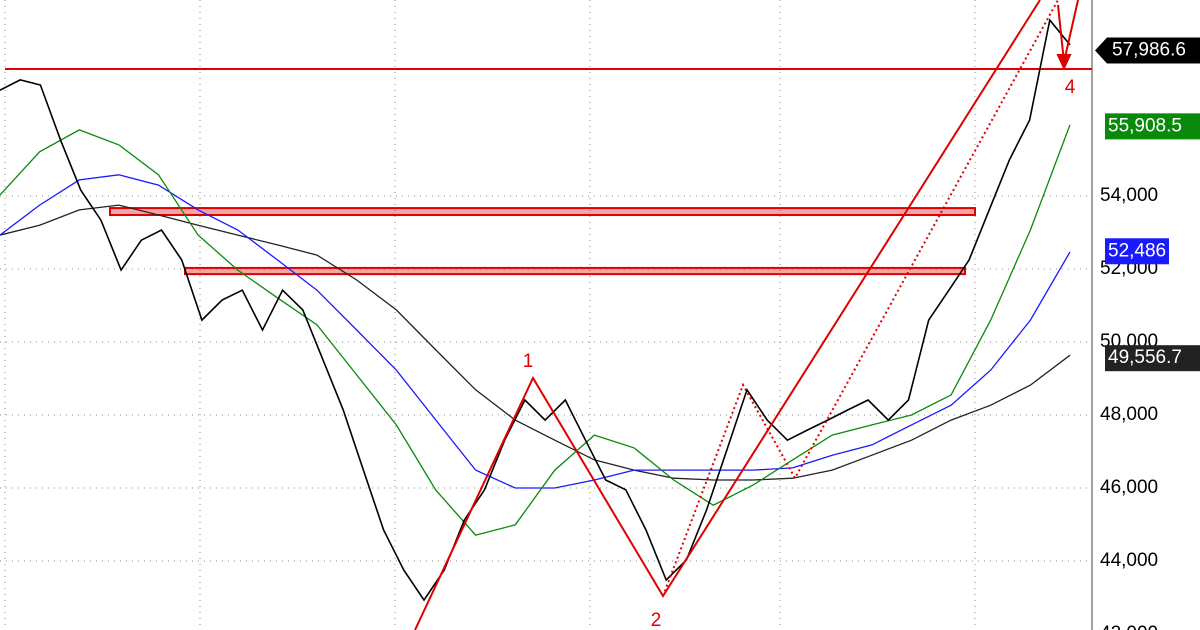 This screenshot has width=1200, height=630. I want to click on value-tag-label: 52,486, so click(1137, 250).